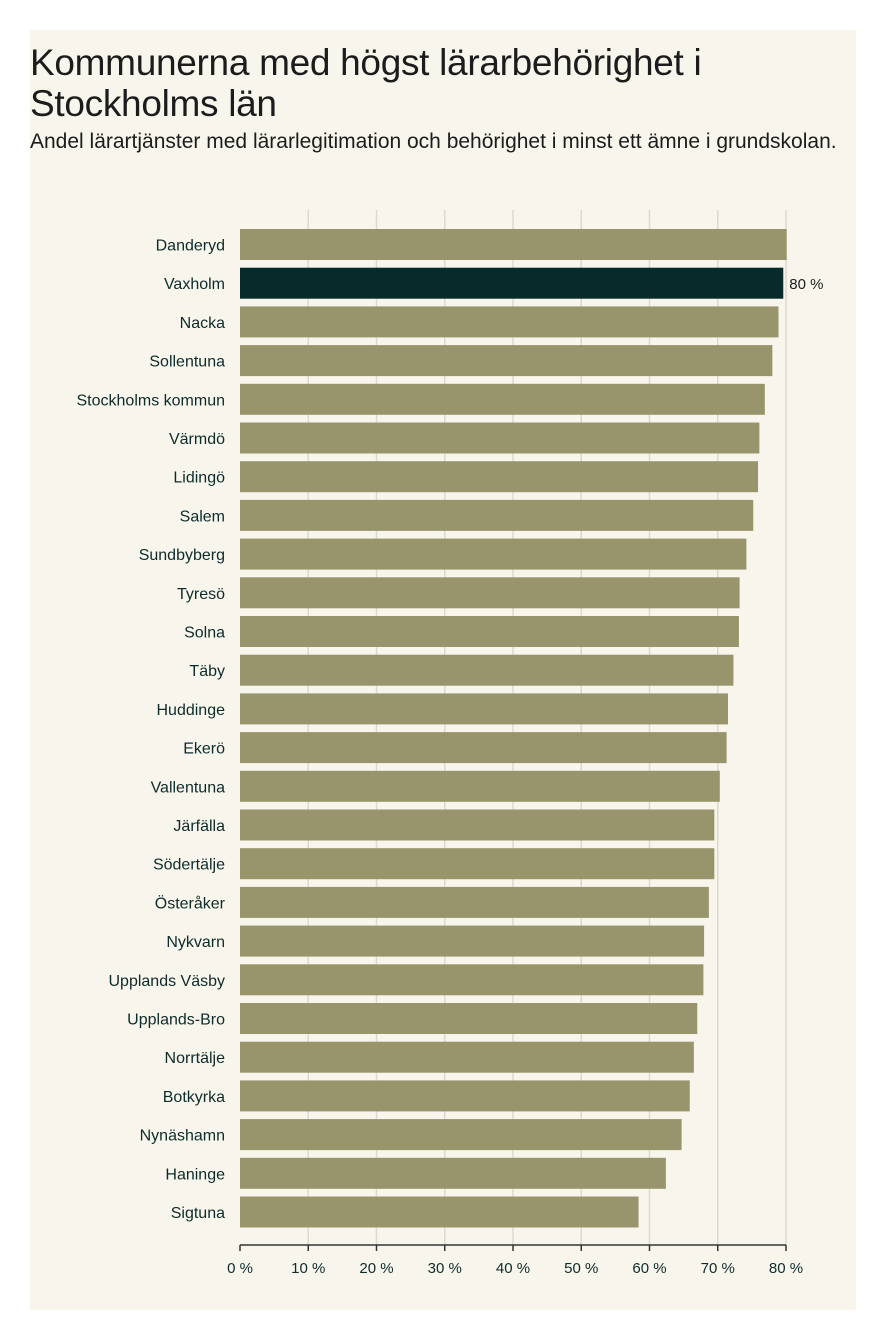 The image size is (886, 1340). I want to click on x-tick-label: 60 %, so click(649, 1268).